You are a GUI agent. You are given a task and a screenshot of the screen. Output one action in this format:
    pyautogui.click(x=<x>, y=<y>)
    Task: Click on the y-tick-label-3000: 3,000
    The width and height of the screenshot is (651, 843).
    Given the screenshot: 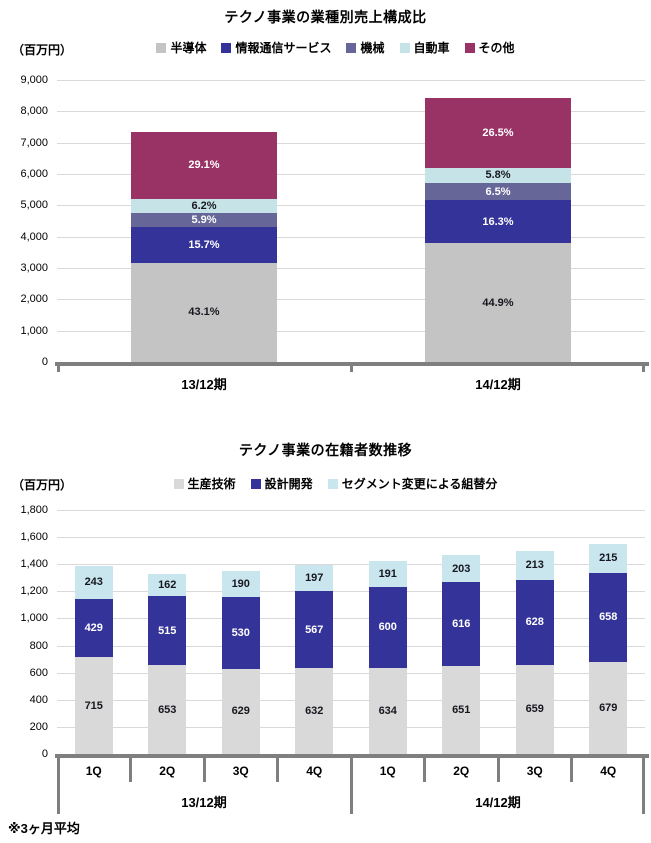 What is the action you would take?
    pyautogui.click(x=34, y=268)
    